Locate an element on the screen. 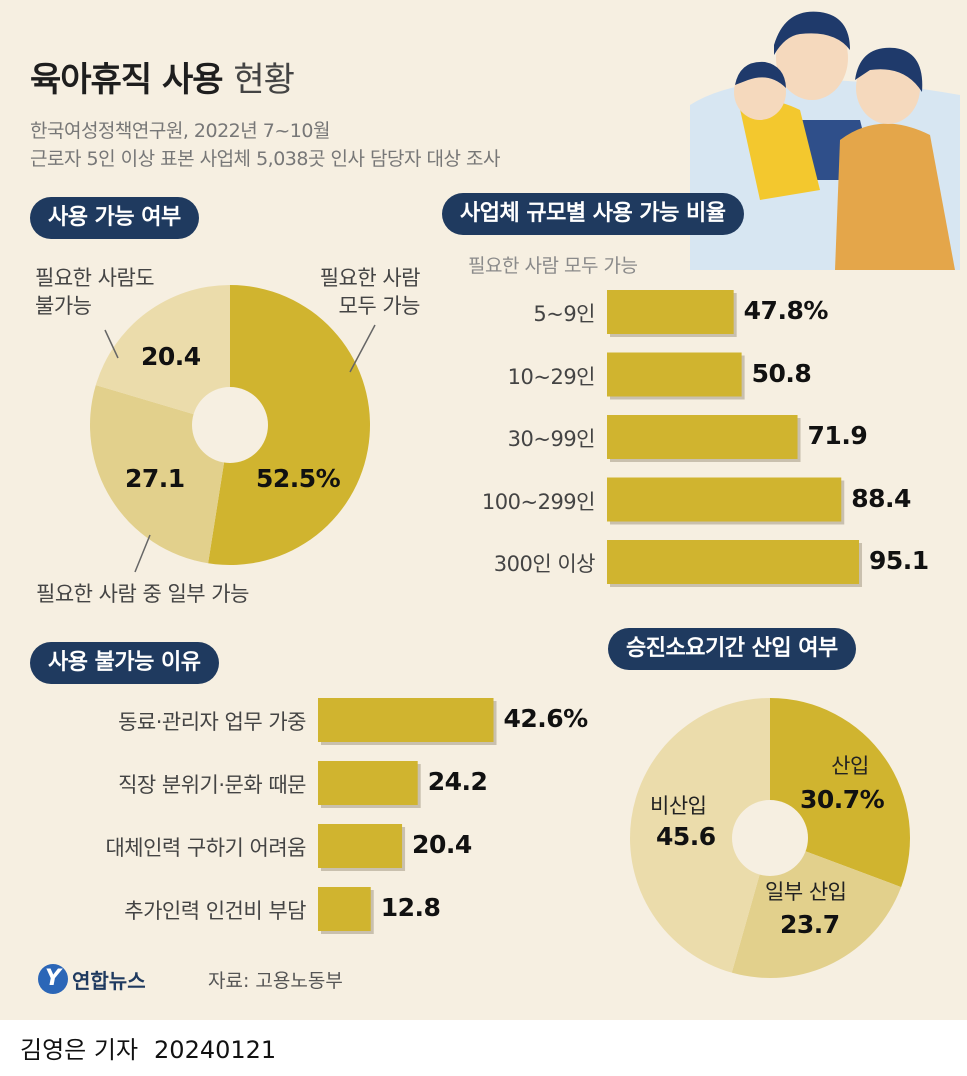  slice-all-possible is located at coordinates (289, 425).